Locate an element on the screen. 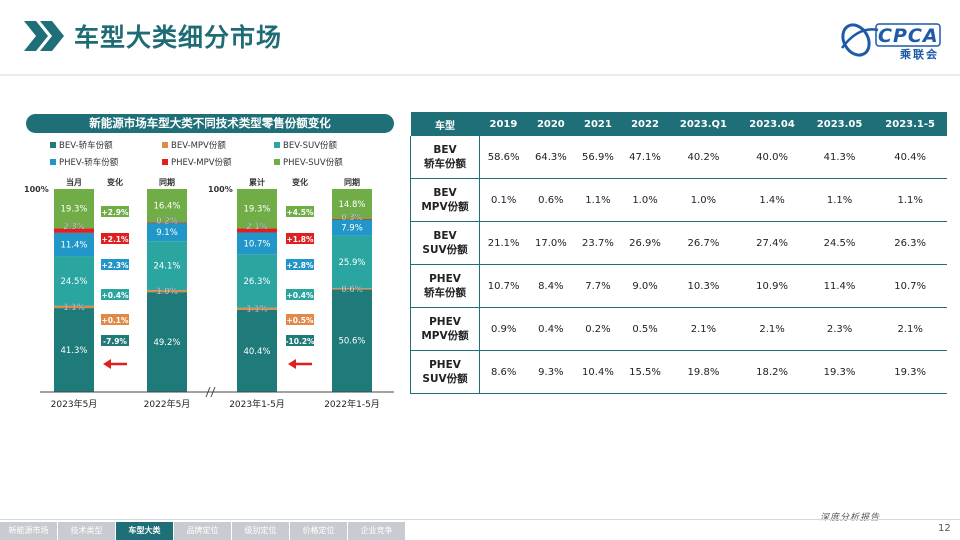  table-cell: 27.4% is located at coordinates (772, 243).